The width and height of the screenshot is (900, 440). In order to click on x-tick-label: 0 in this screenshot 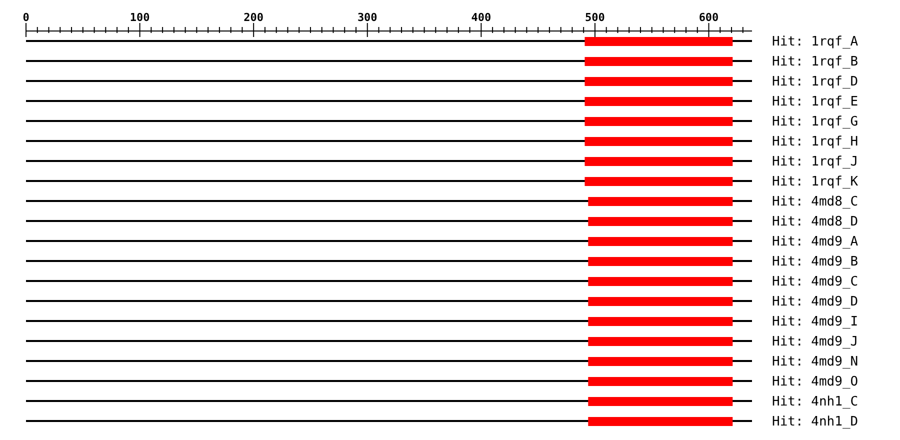, I will do `click(26, 17)`.